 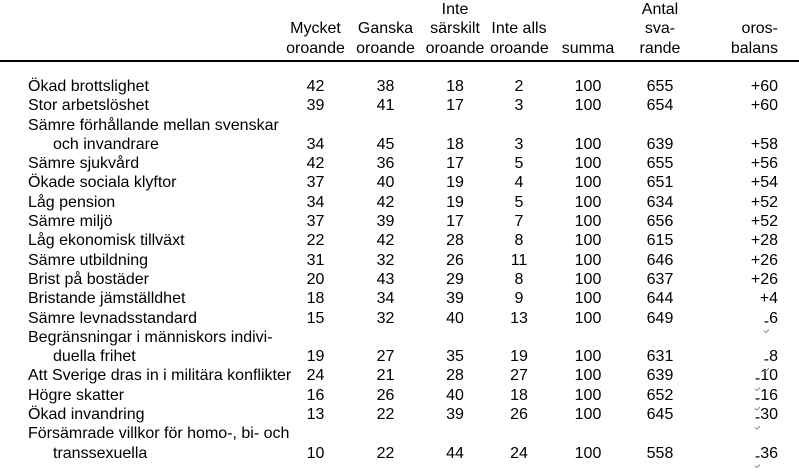 I want to click on row-label: Sämre utbildning, so click(x=140, y=260).